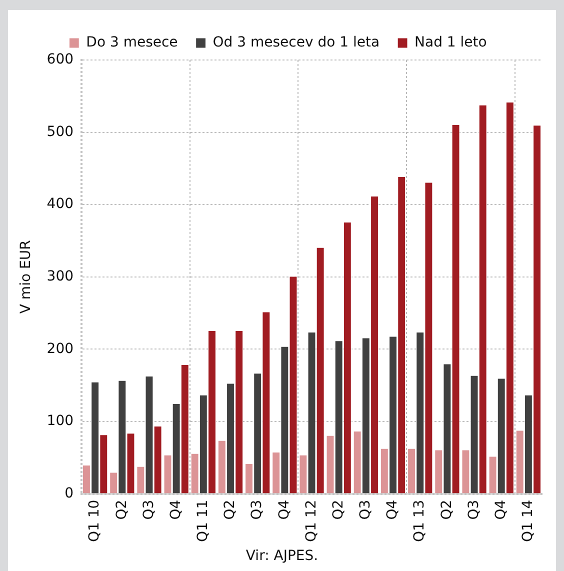 This screenshot has height=571, width=564. What do you see at coordinates (296, 42) in the screenshot?
I see `legend-label: Od 3 mesecev do 1 leta` at bounding box center [296, 42].